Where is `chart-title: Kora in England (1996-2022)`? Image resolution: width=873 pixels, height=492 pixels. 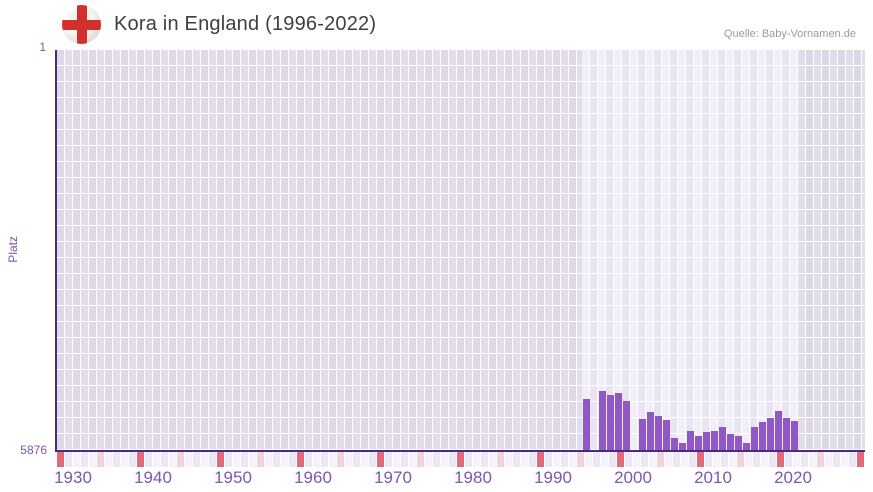
chart-title: Kora in England (1996-2022) is located at coordinates (245, 24).